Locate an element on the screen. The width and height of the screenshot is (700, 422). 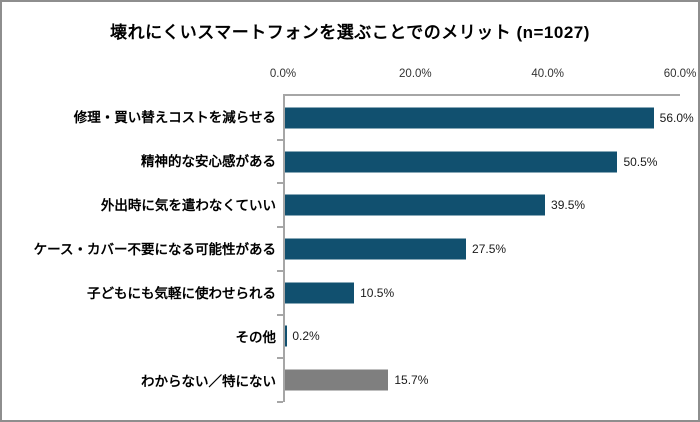
x-axis: 0.0% 20.0% 40.0% 60.0% is located at coordinates (483, 76).